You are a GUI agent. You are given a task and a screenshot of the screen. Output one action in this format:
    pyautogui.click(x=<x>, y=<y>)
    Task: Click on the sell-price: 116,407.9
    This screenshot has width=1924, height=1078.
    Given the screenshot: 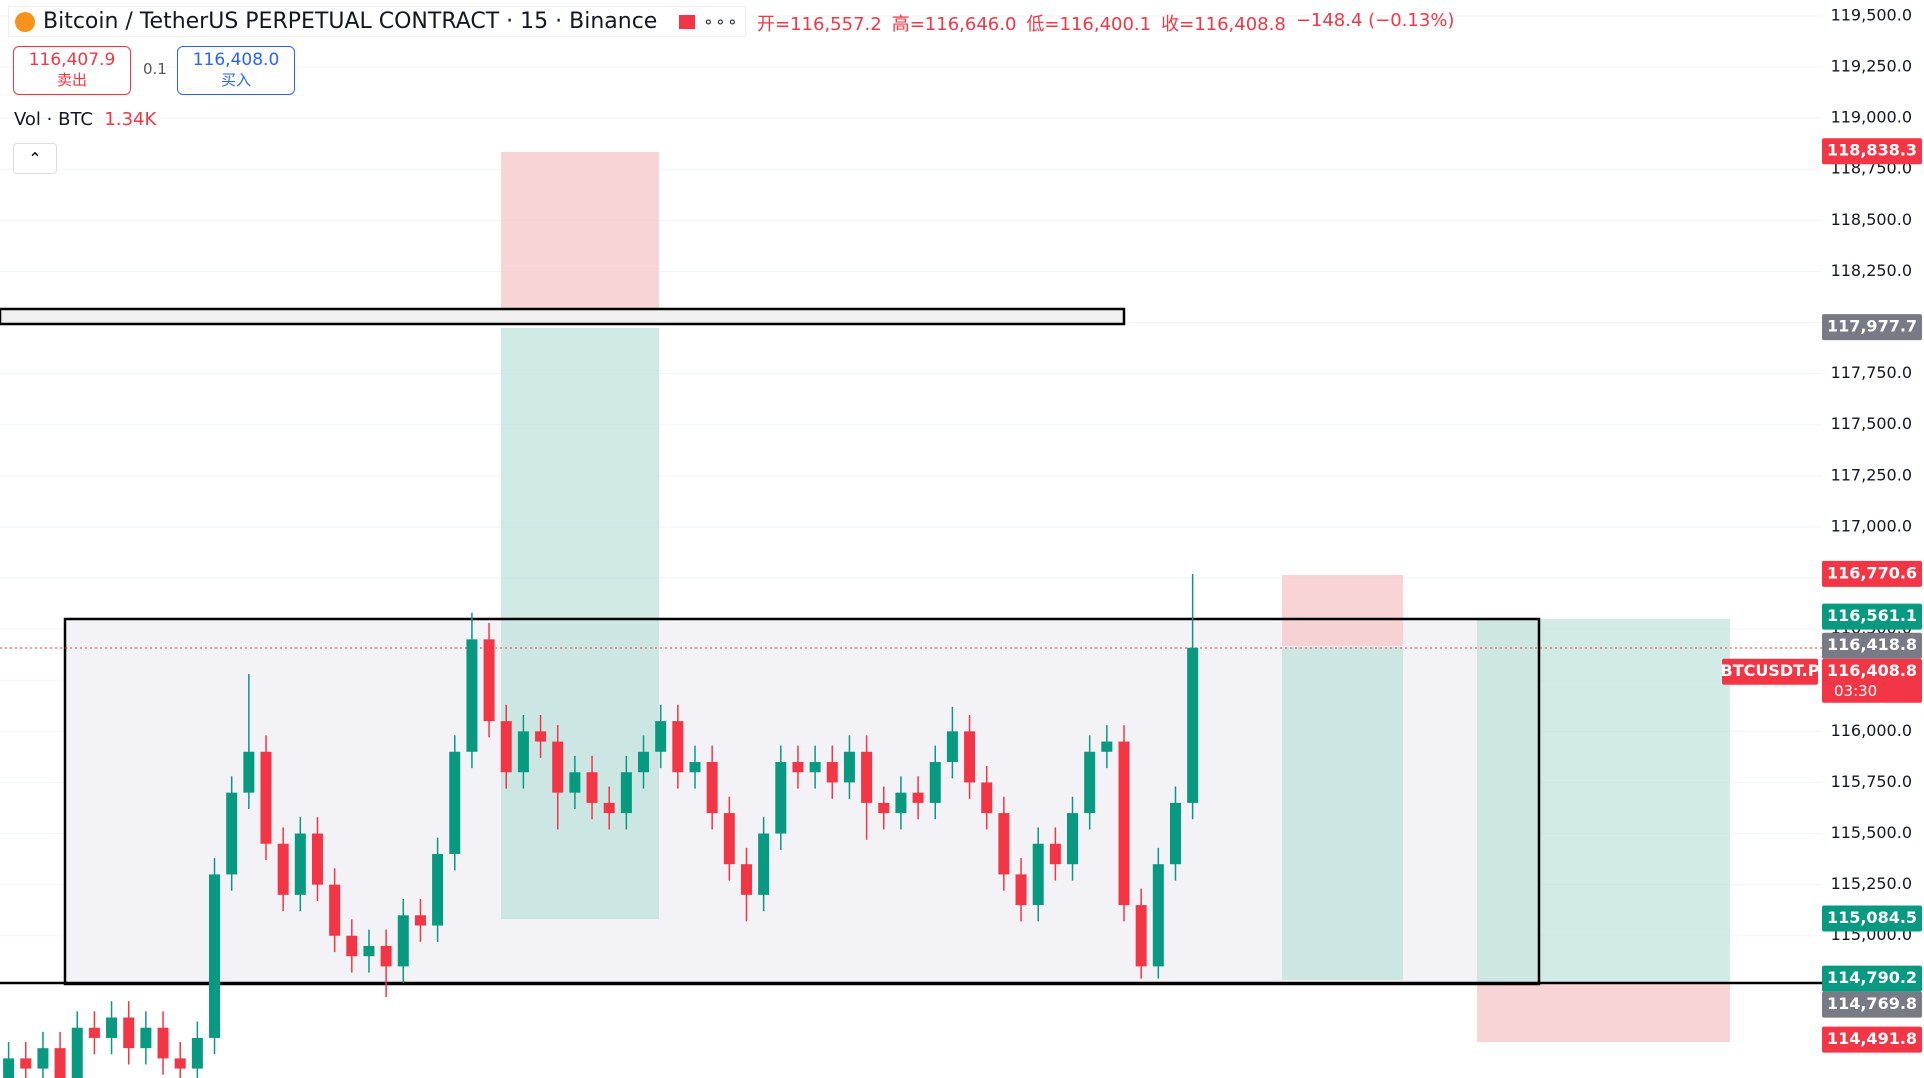 What is the action you would take?
    pyautogui.click(x=72, y=60)
    